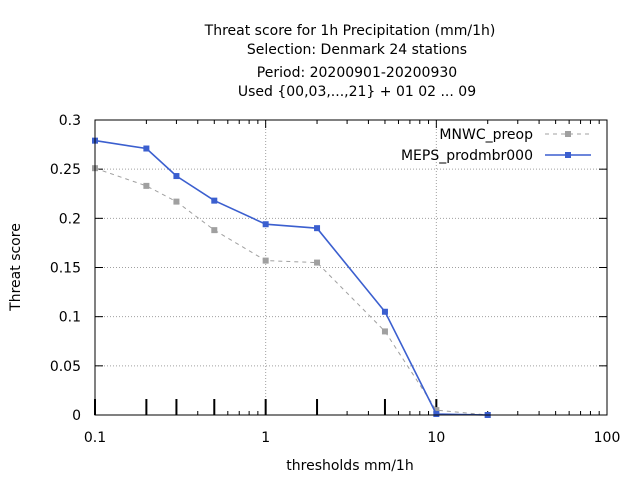 The width and height of the screenshot is (640, 480). Describe the element at coordinates (436, 438) in the screenshot. I see `x-tick-label: 10` at that location.